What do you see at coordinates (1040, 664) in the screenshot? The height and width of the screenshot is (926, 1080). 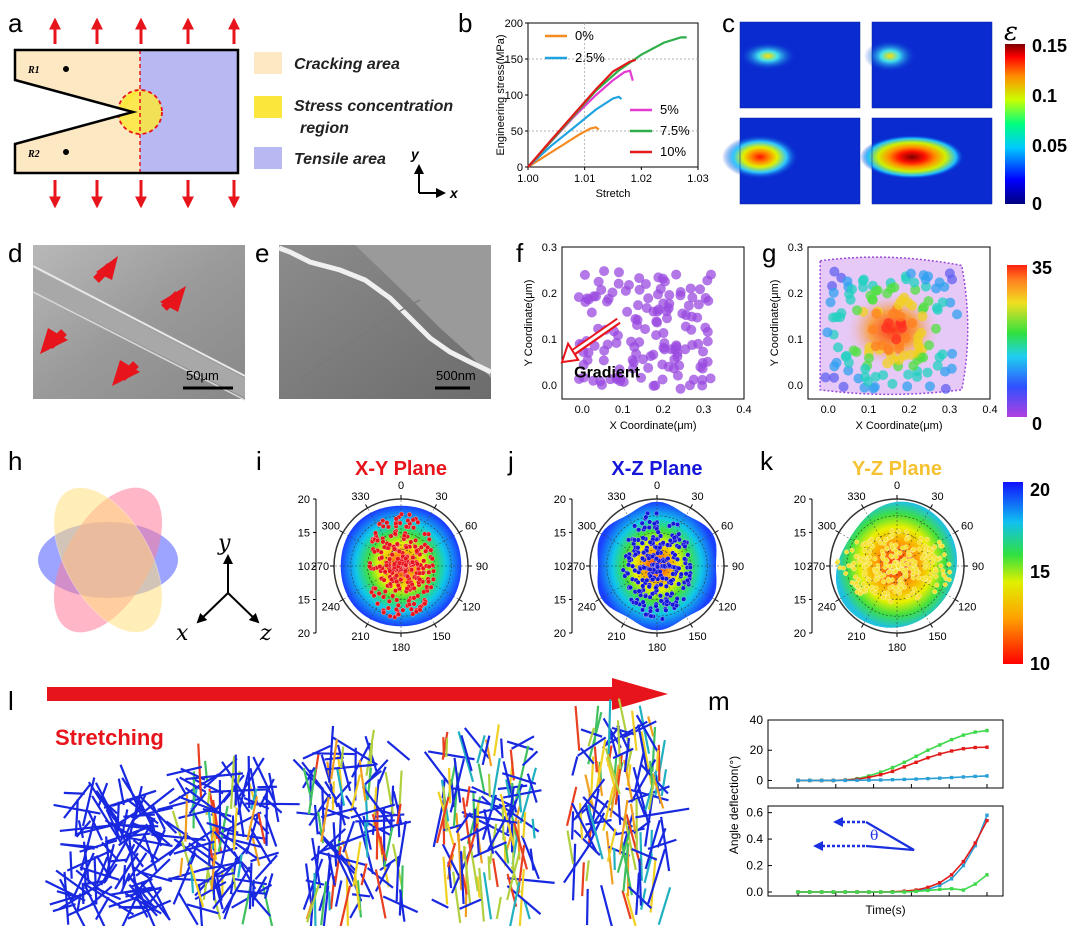 I see `cbar-polar-tick-2: 10` at bounding box center [1040, 664].